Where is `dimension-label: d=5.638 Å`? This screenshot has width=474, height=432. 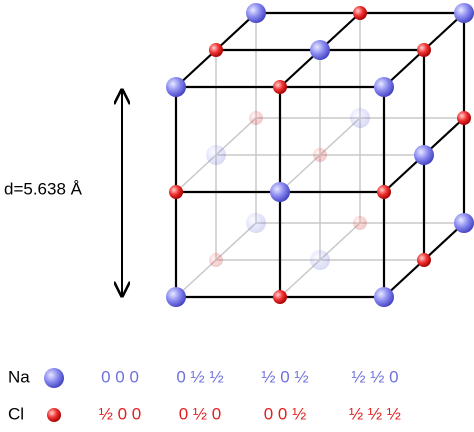 dimension-label: d=5.638 Å is located at coordinates (43, 188).